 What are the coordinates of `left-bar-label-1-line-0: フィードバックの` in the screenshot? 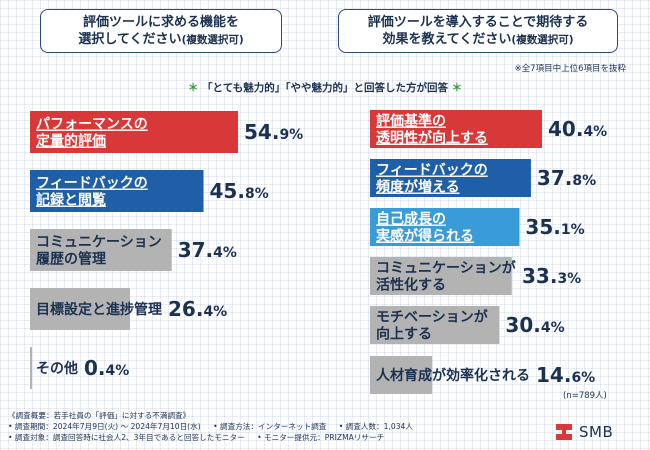 It's located at (92, 184).